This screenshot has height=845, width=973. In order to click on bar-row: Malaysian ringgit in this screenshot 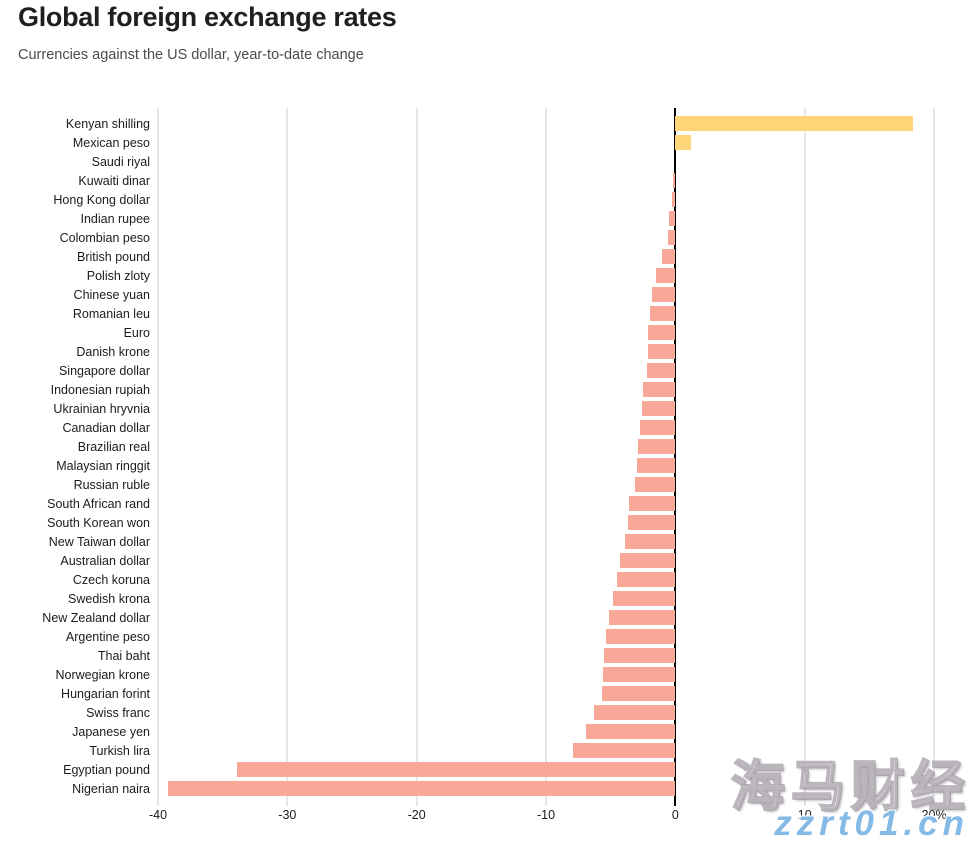, I will do `click(484, 465)`.